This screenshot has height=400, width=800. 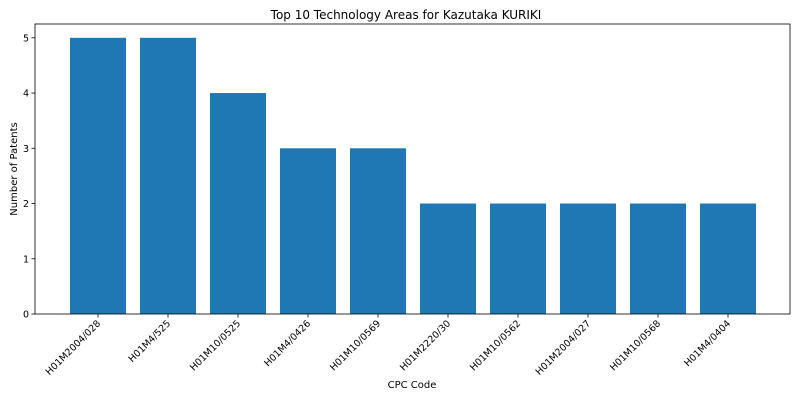 I want to click on y-tick-label: 1, so click(x=26, y=259).